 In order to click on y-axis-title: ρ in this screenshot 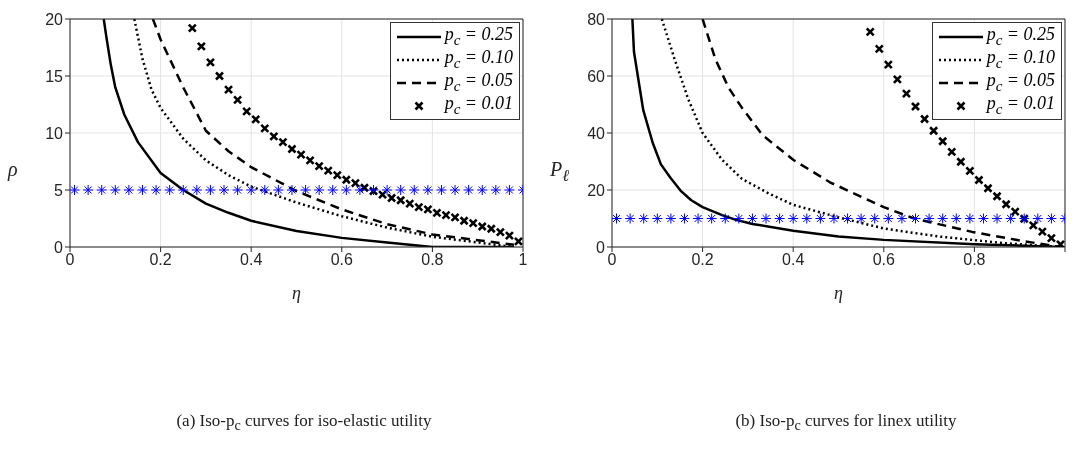, I will do `click(13, 169)`.